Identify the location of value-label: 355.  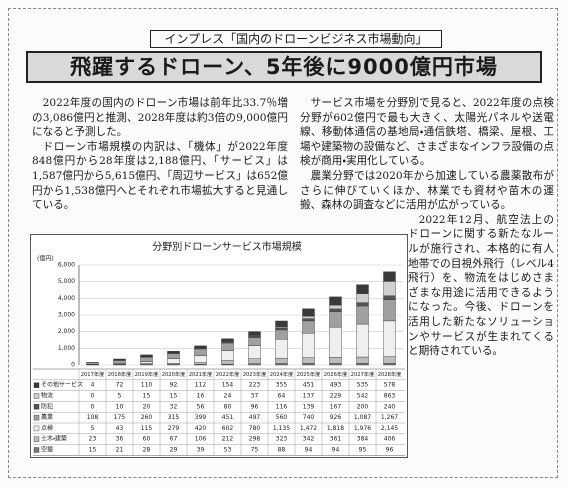
(282, 385).